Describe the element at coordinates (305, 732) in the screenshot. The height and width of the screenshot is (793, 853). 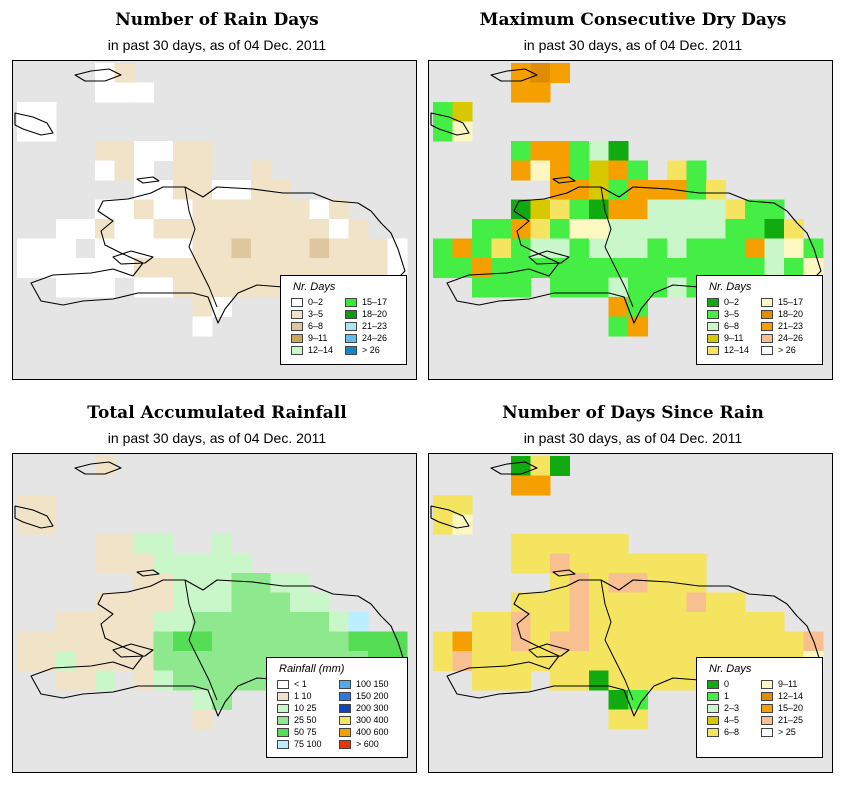
I see `legend-label: 50 75` at that location.